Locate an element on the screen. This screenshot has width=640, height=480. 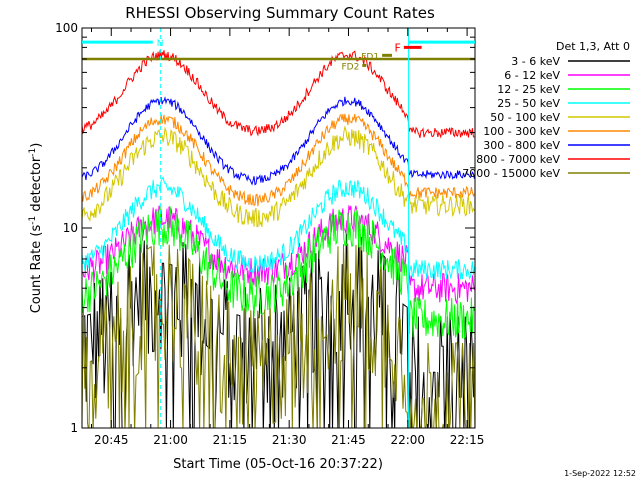
legend-label-3: 25 - 50 keV is located at coordinates (528, 103).